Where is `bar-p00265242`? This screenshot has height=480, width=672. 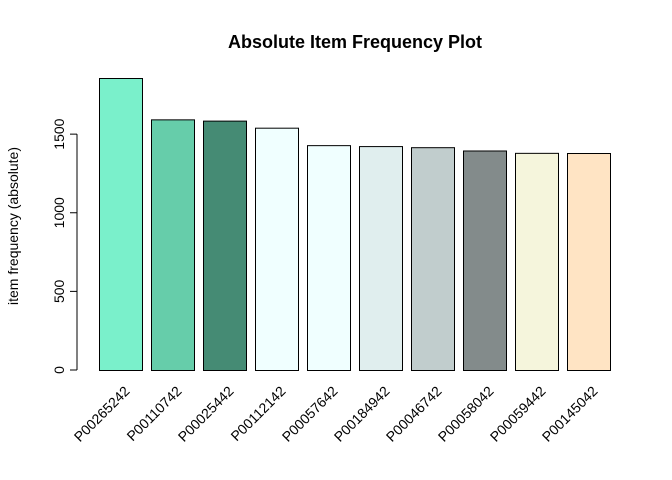
bar-p00265242 is located at coordinates (121, 224).